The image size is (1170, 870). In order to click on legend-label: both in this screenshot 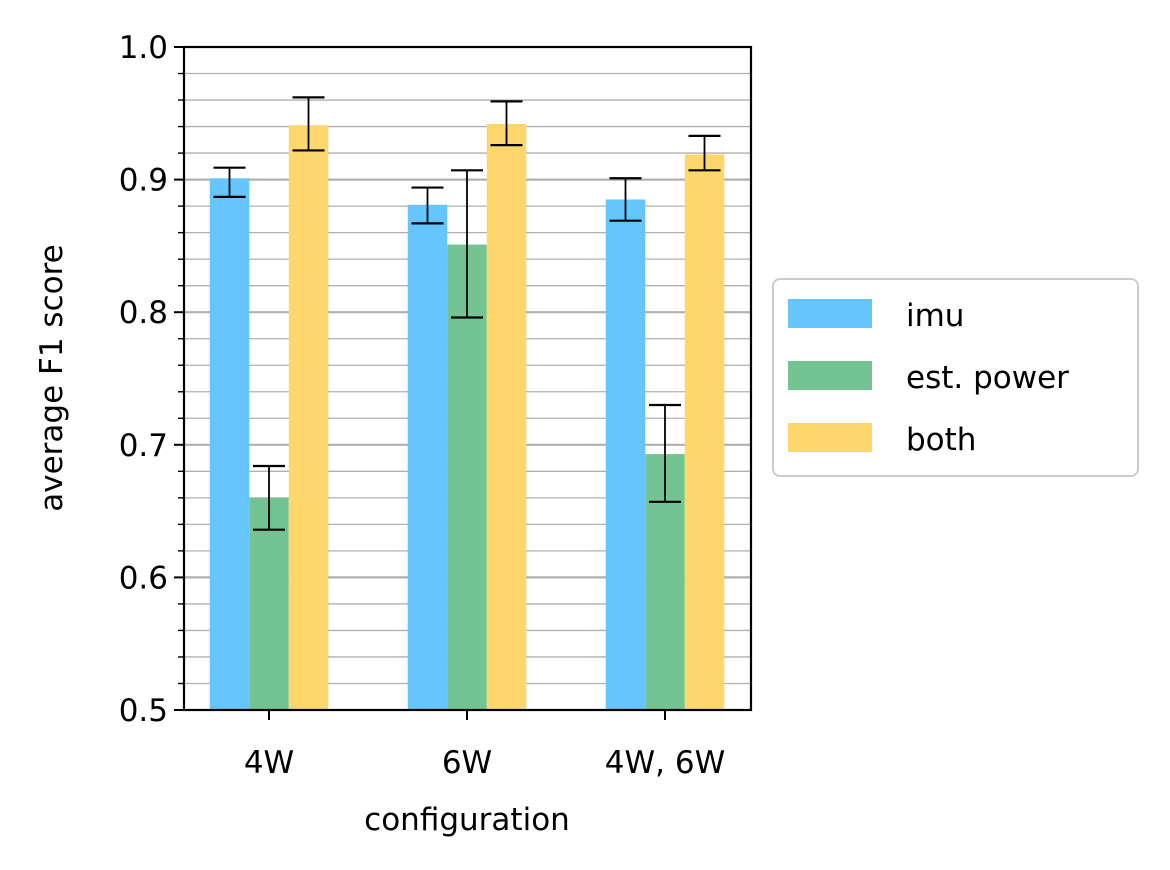, I will do `click(941, 440)`.